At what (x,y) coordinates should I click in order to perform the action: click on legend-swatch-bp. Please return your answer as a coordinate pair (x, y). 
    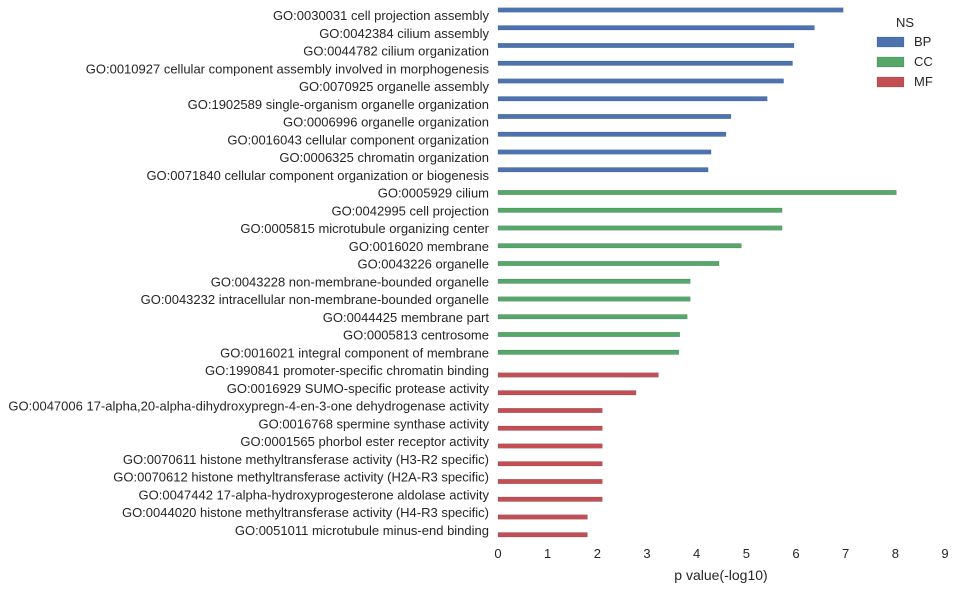
    Looking at the image, I should click on (890, 42).